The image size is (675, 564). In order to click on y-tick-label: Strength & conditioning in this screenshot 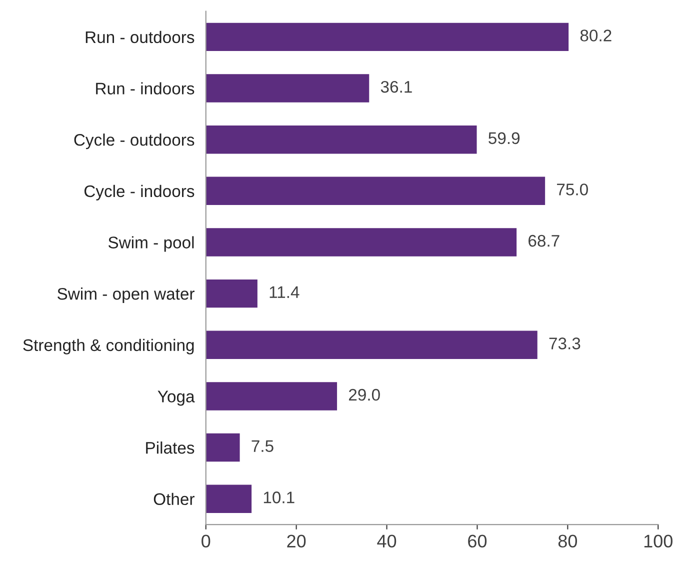, I will do `click(108, 346)`.